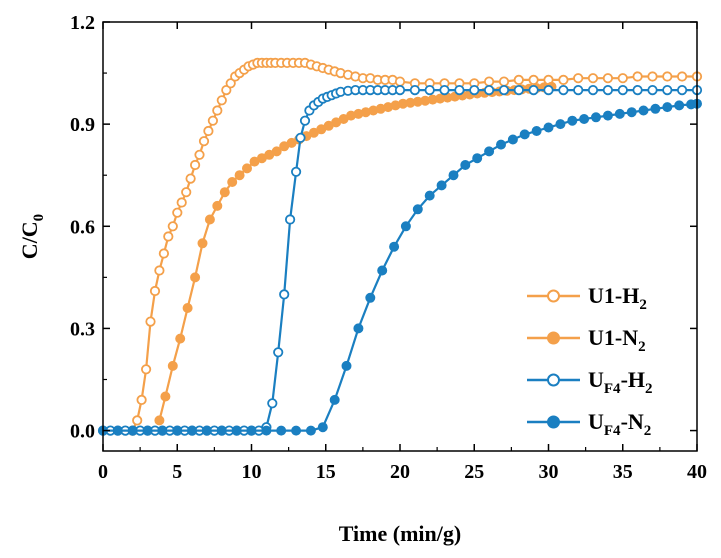  I want to click on y-tick-label: 0.6, so click(82, 227).